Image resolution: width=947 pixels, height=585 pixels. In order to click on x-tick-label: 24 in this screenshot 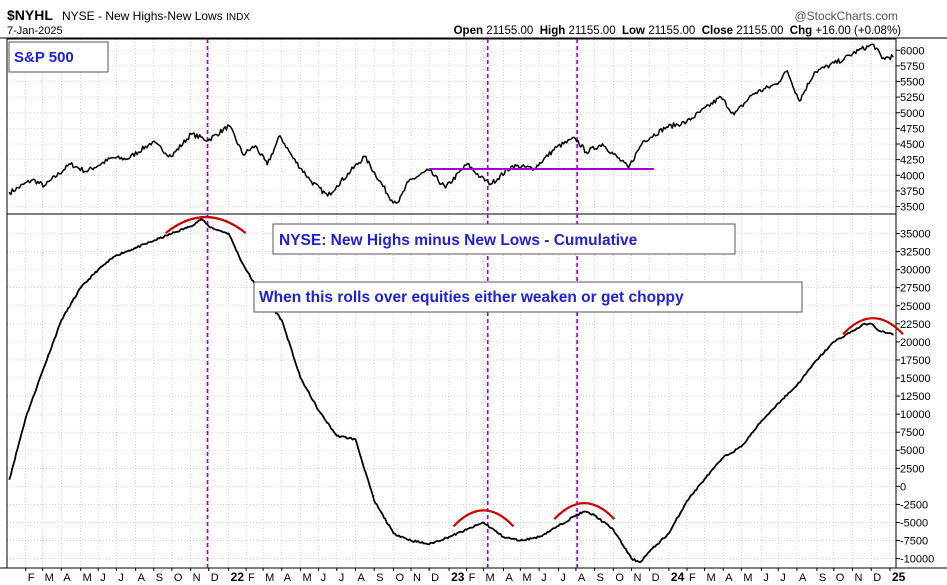, I will do `click(678, 577)`.